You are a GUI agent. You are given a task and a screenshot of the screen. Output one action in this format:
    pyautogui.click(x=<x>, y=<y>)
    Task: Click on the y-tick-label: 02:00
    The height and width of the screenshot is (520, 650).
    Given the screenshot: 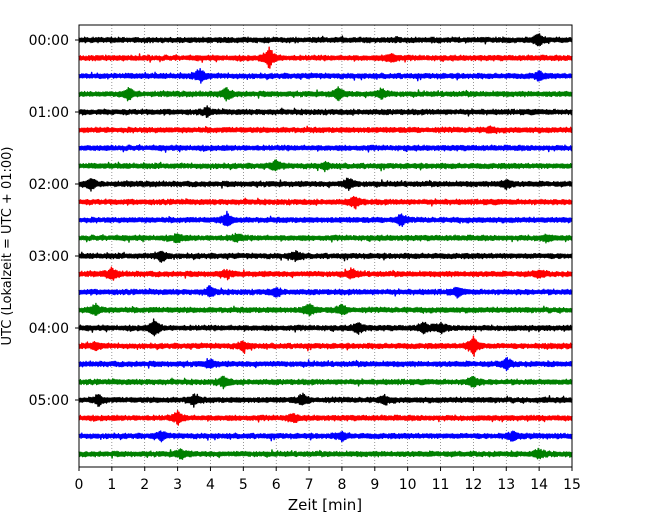 What is the action you would take?
    pyautogui.click(x=49, y=185)
    